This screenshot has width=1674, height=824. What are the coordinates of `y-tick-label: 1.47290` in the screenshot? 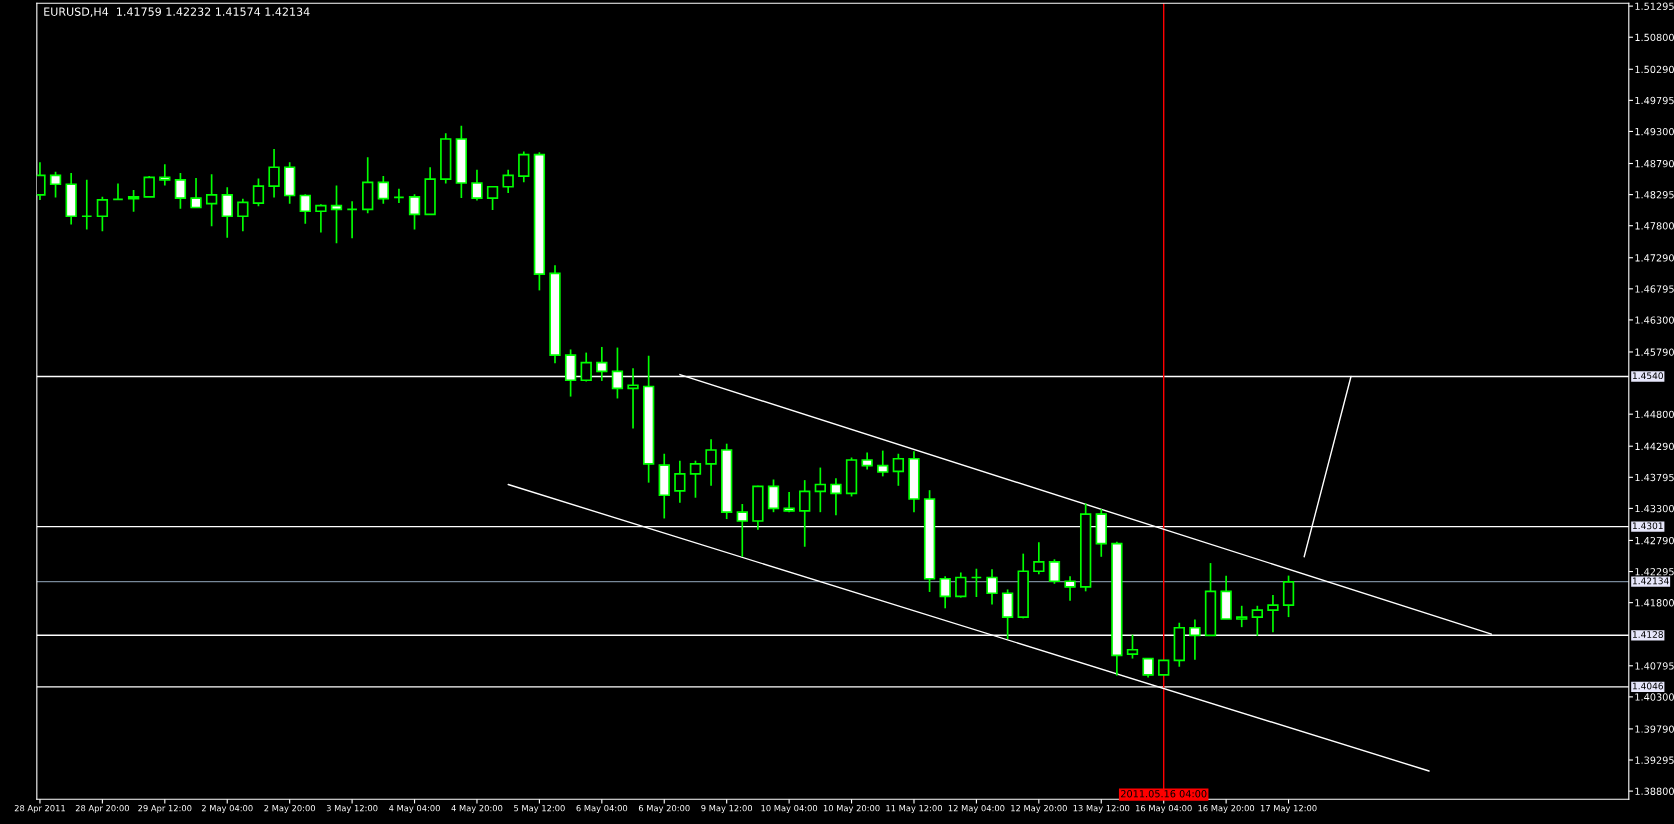 It's located at (1654, 258).